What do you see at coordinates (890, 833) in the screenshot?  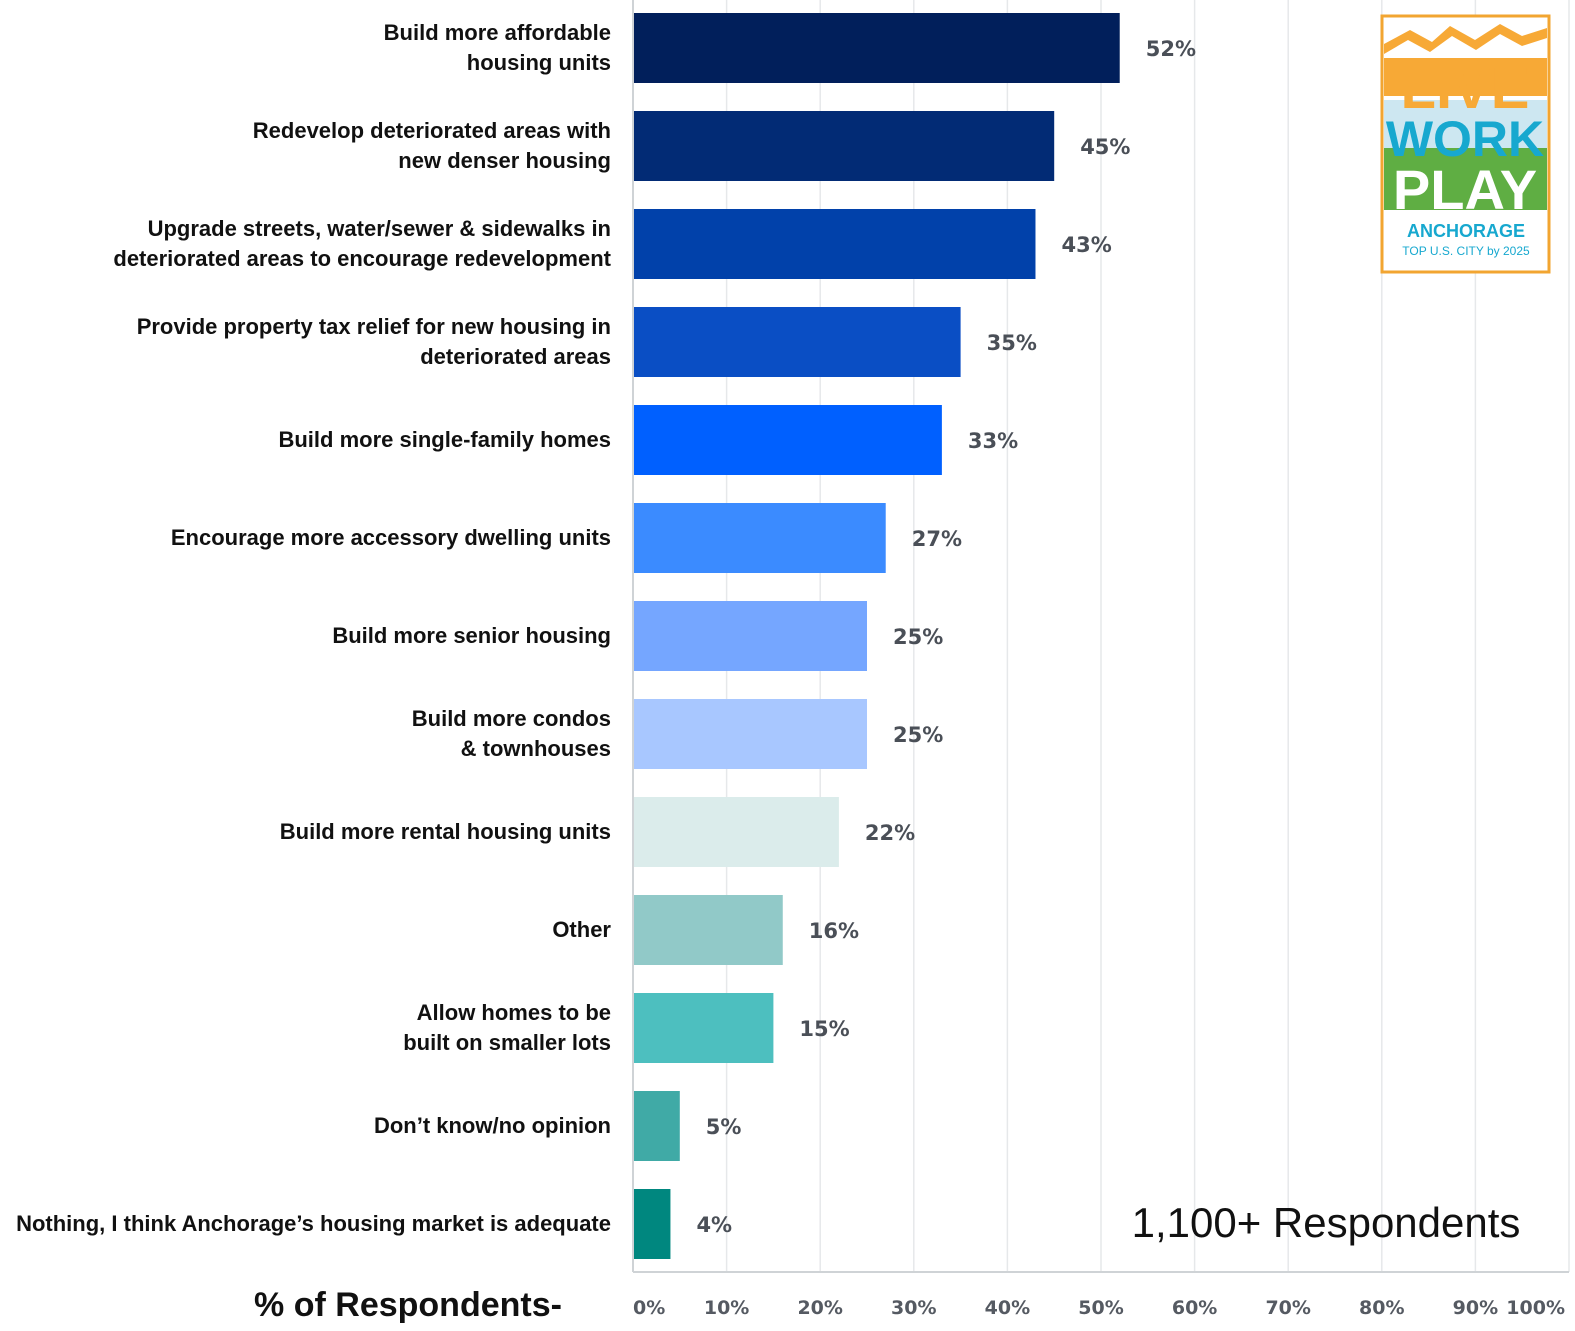 I see `value-label: 22%` at bounding box center [890, 833].